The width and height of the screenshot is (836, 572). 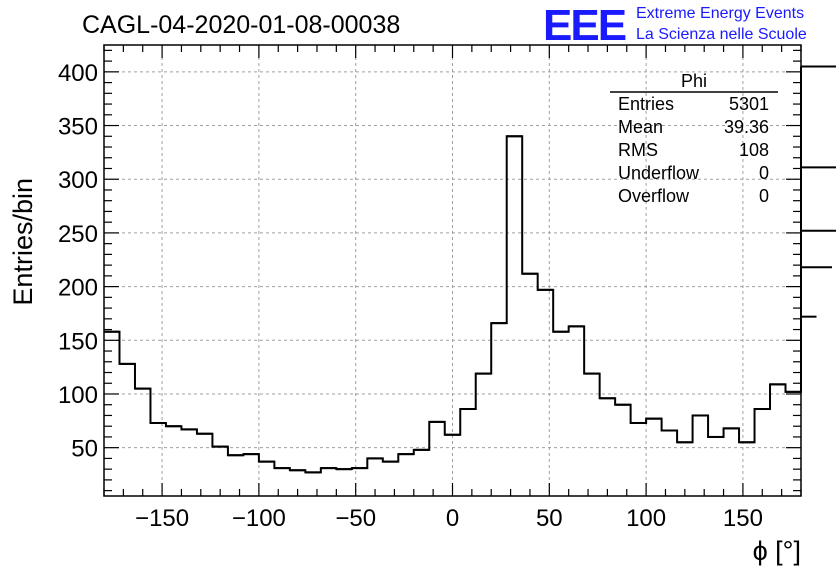 I want to click on y-axis-title: Entries/bin, so click(x=23, y=242).